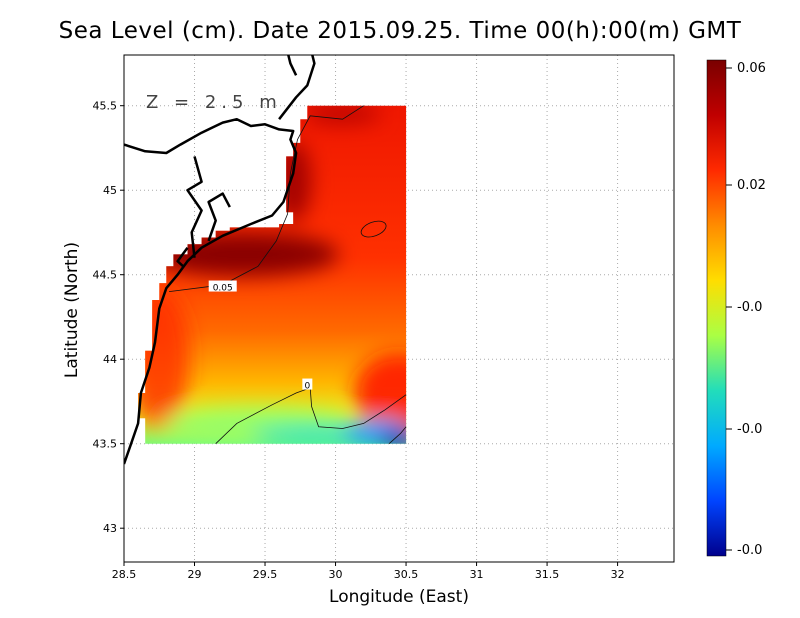  Describe the element at coordinates (110, 359) in the screenshot. I see `y-tick-label: 44` at that location.